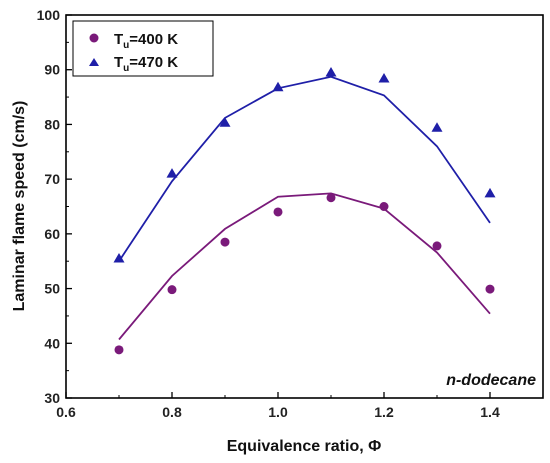 This screenshot has width=550, height=463. What do you see at coordinates (490, 412) in the screenshot?
I see `x-tick-label: 1.4` at bounding box center [490, 412].